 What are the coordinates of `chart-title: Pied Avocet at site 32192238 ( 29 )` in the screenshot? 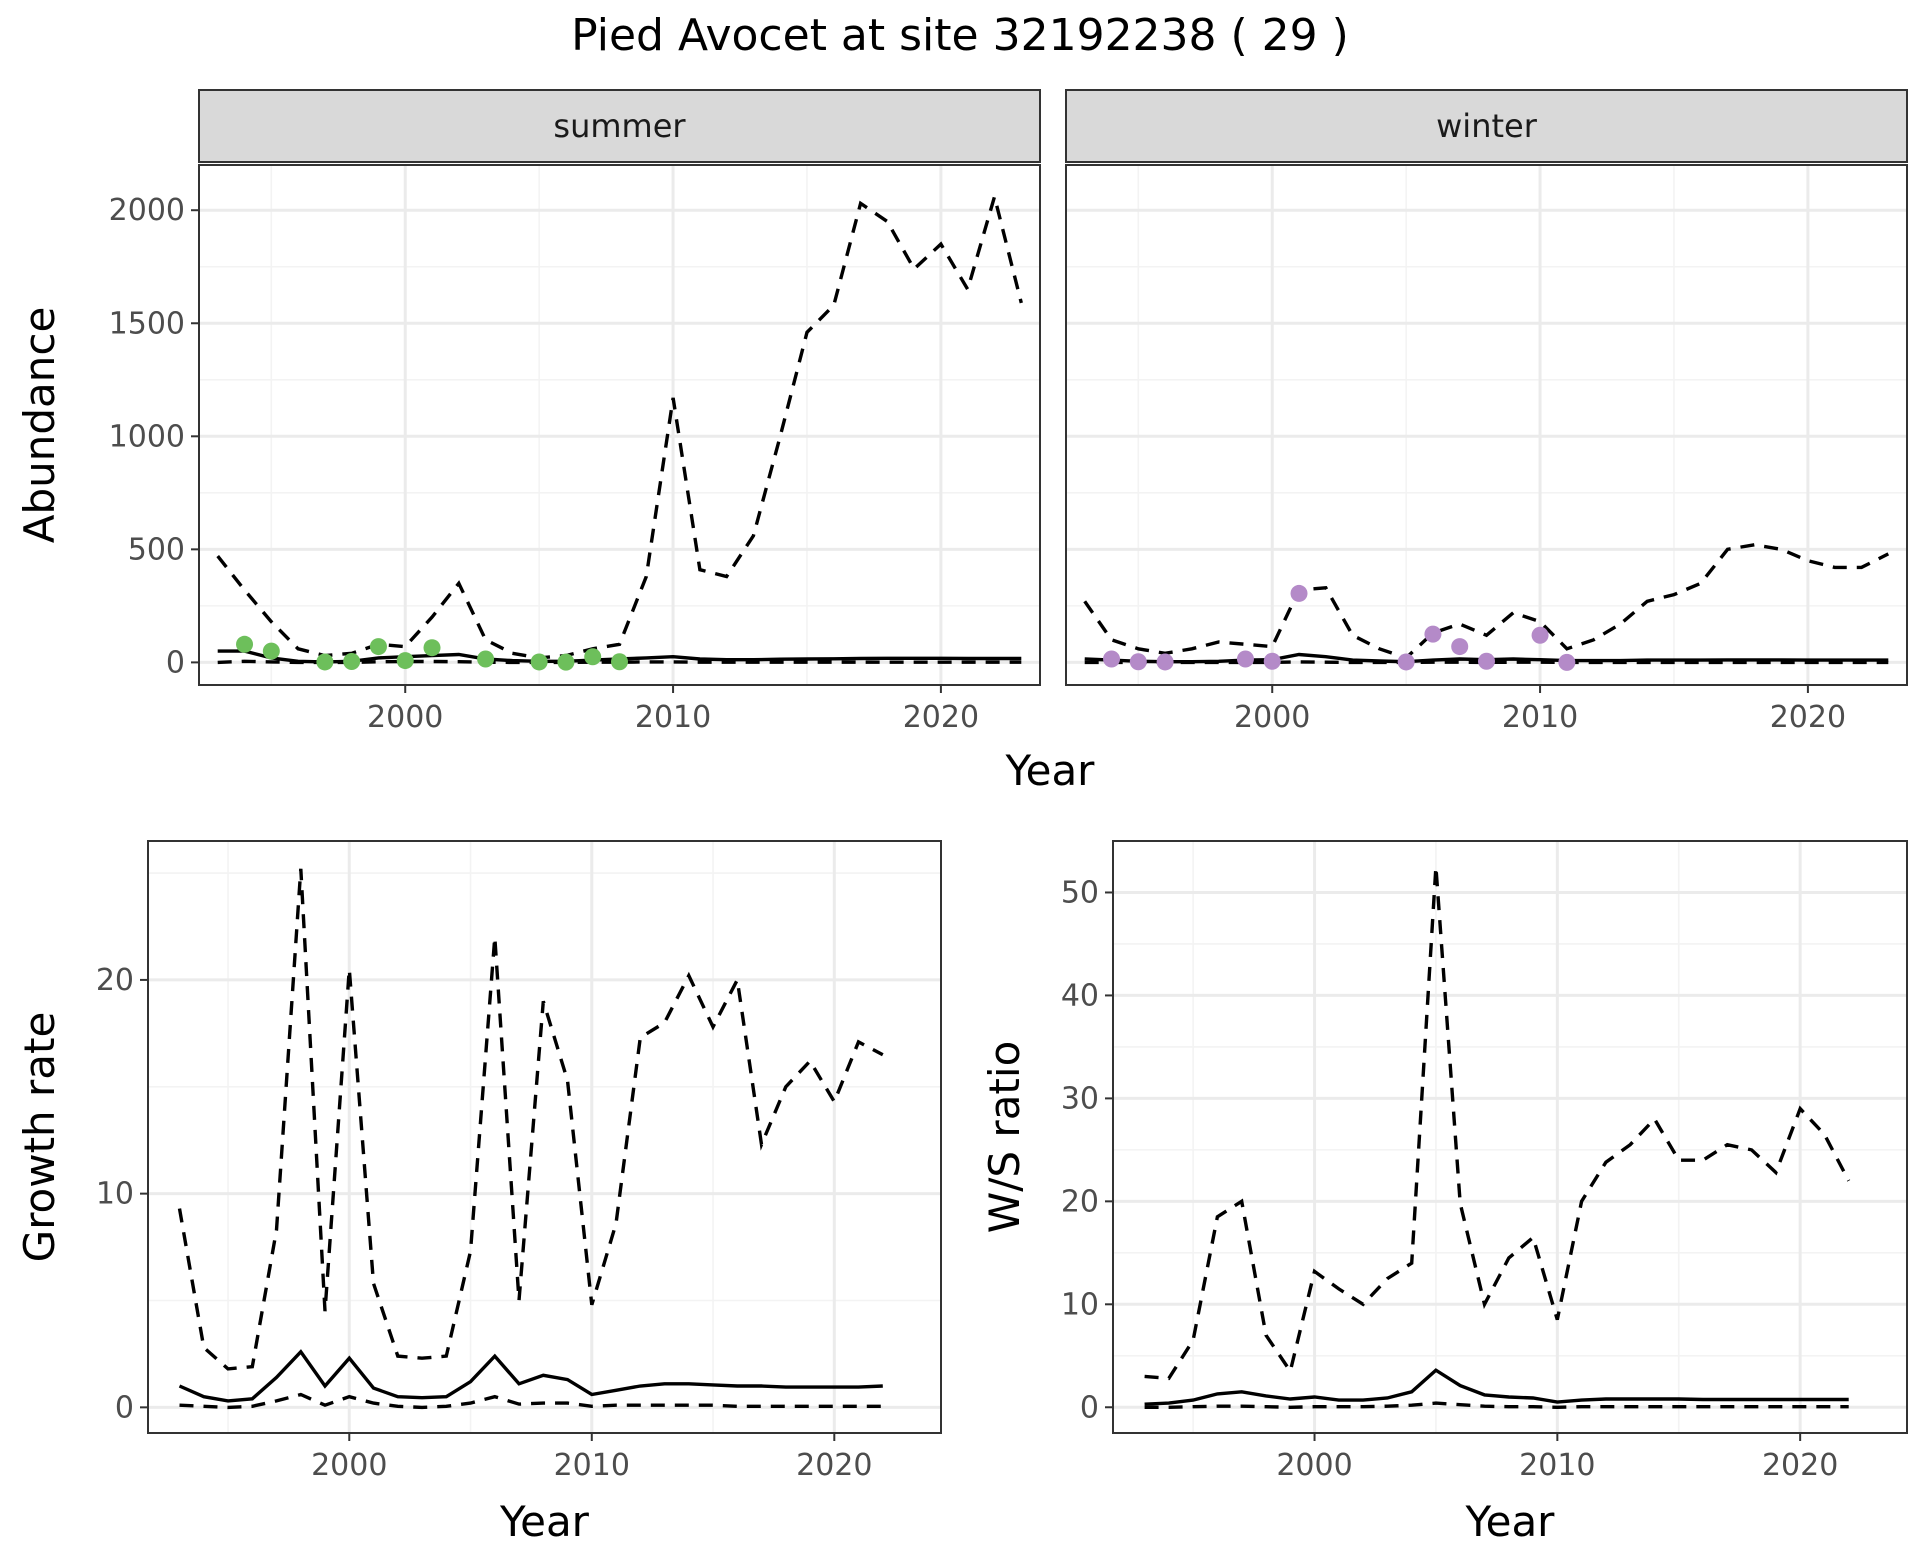 It's located at (960, 35).